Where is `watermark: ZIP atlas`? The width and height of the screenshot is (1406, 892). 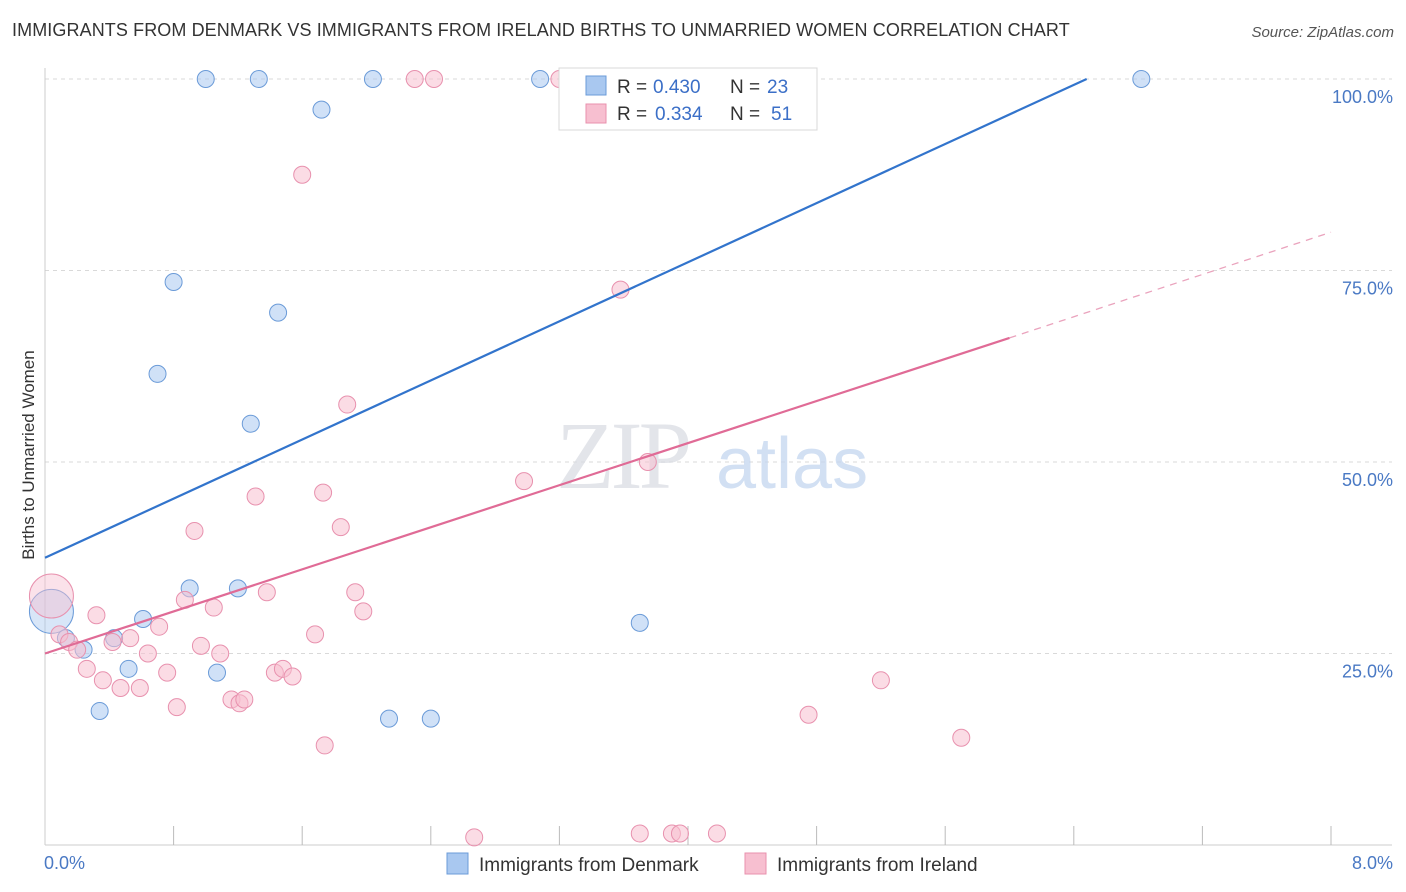
watermark: ZIP atlas is located at coordinates (712, 455).